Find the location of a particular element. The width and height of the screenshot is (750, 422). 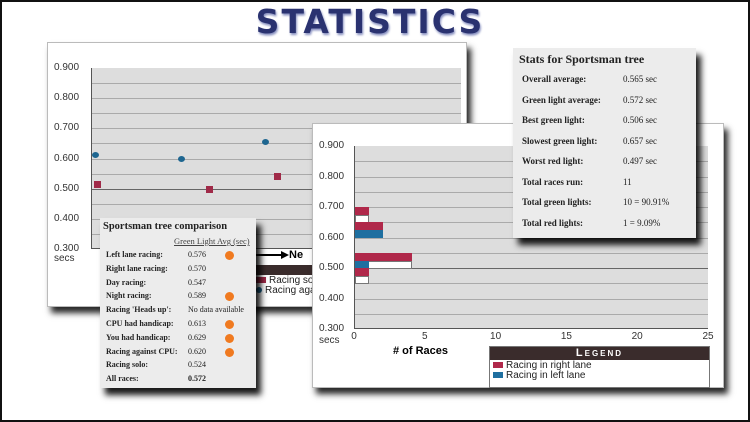

stat-label: Total races run: is located at coordinates (553, 181).